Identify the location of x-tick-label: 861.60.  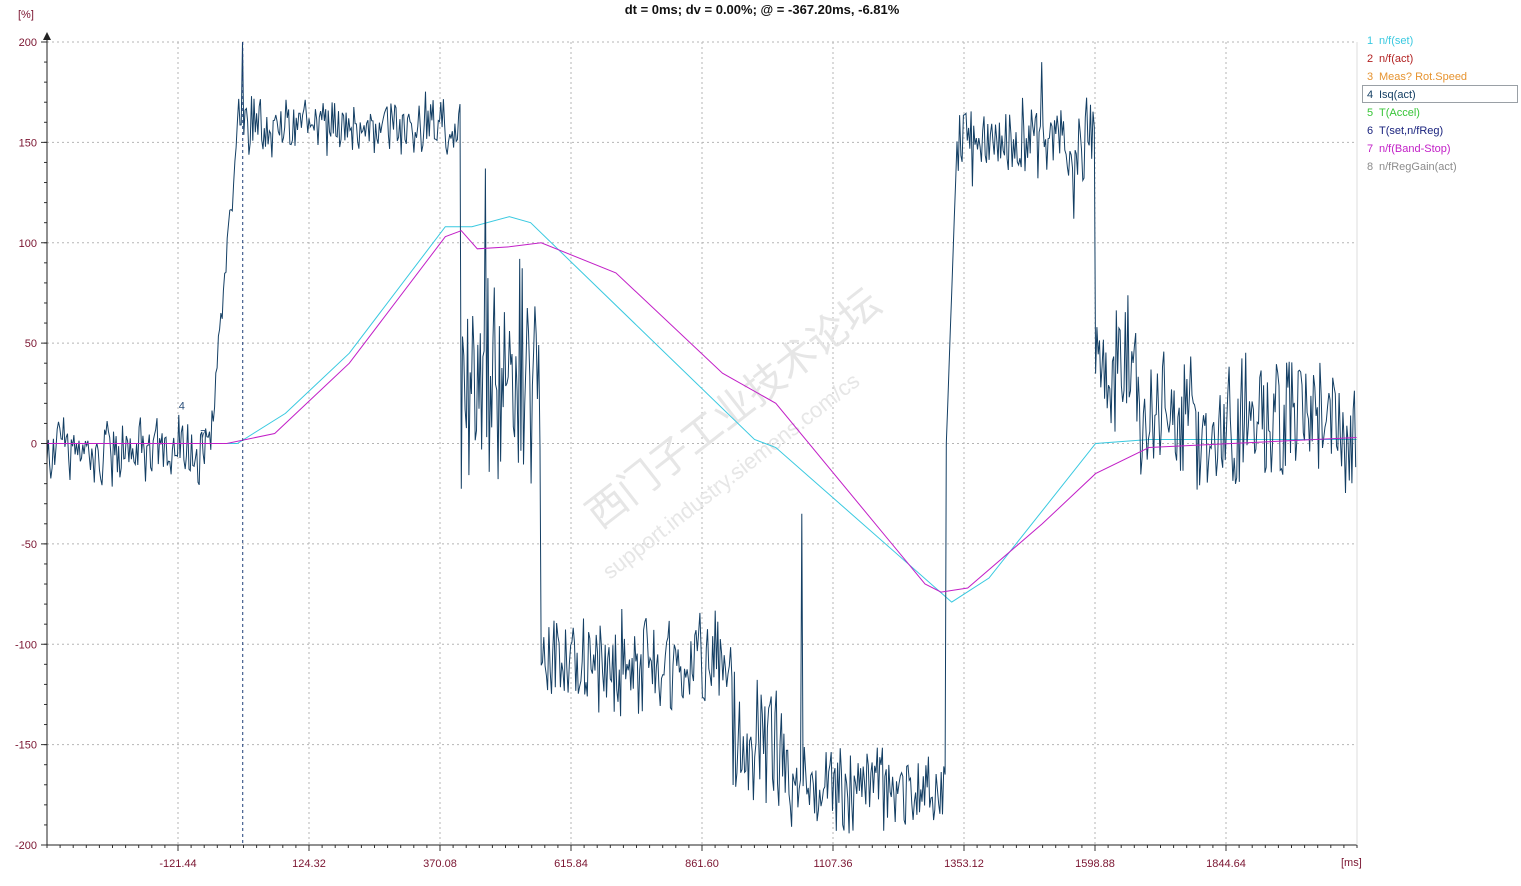
(702, 864).